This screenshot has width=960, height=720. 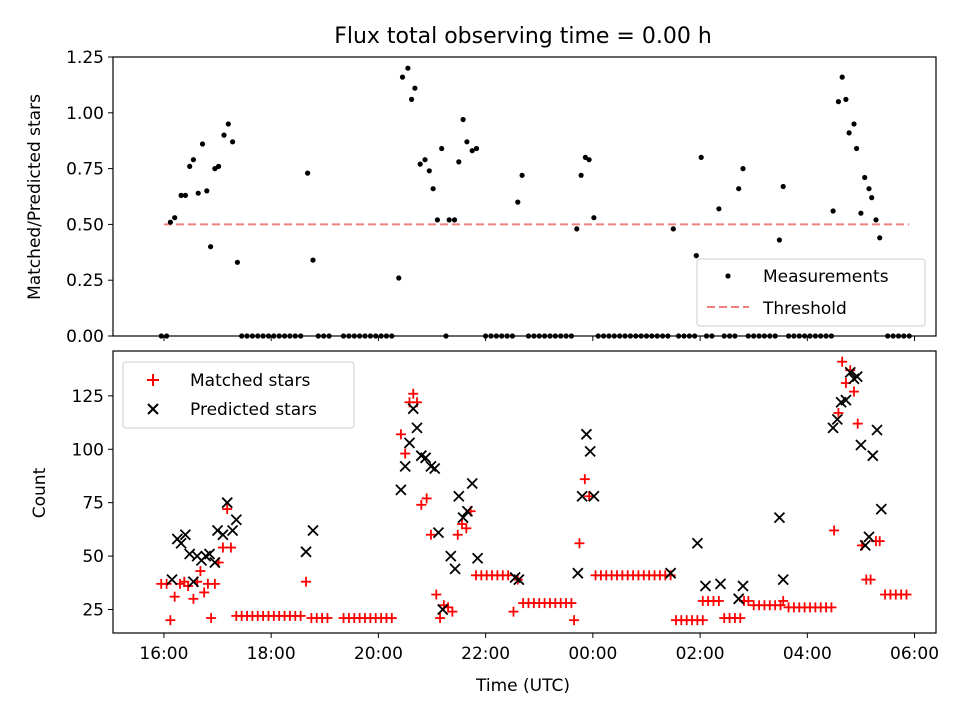 What do you see at coordinates (539, 338) in the screenshot?
I see `ratio-x-ticks` at bounding box center [539, 338].